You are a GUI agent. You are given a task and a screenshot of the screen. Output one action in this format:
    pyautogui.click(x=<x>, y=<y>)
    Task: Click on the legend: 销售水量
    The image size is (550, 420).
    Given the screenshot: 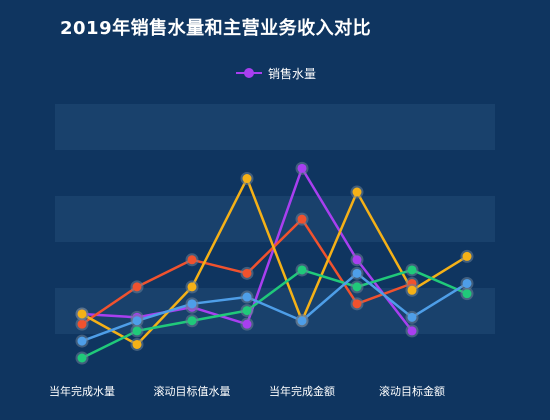 What is the action you would take?
    pyautogui.click(x=276, y=73)
    